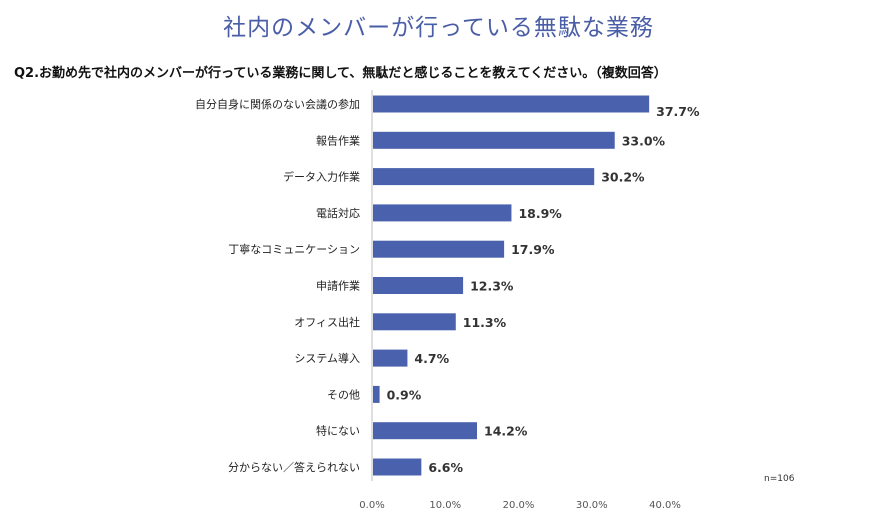 Image resolution: width=877 pixels, height=523 pixels. What do you see at coordinates (779, 479) in the screenshot?
I see `sample-size-note: n=106` at bounding box center [779, 479].